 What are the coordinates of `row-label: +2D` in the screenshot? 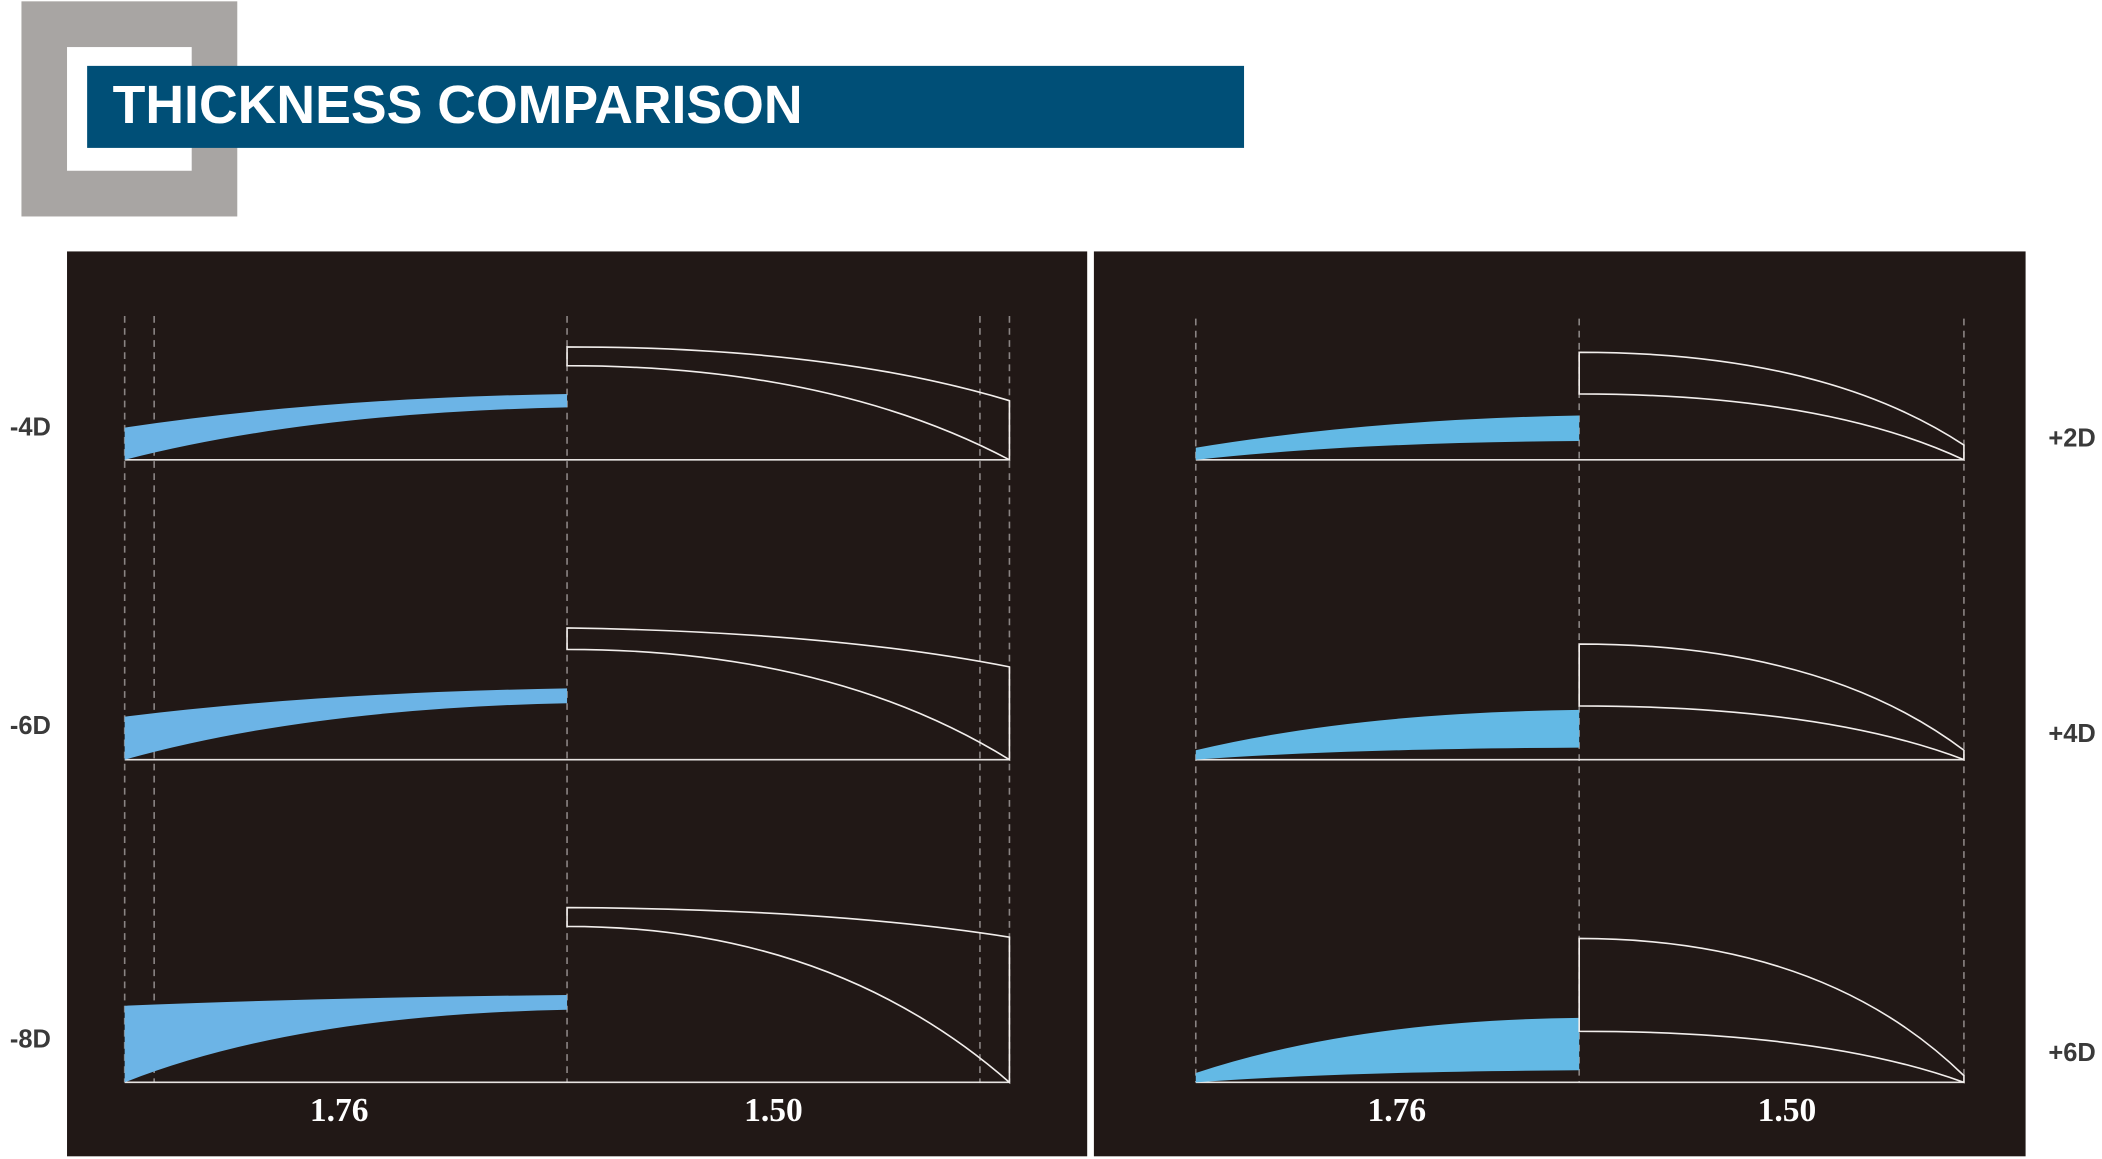 It's located at (2071, 438).